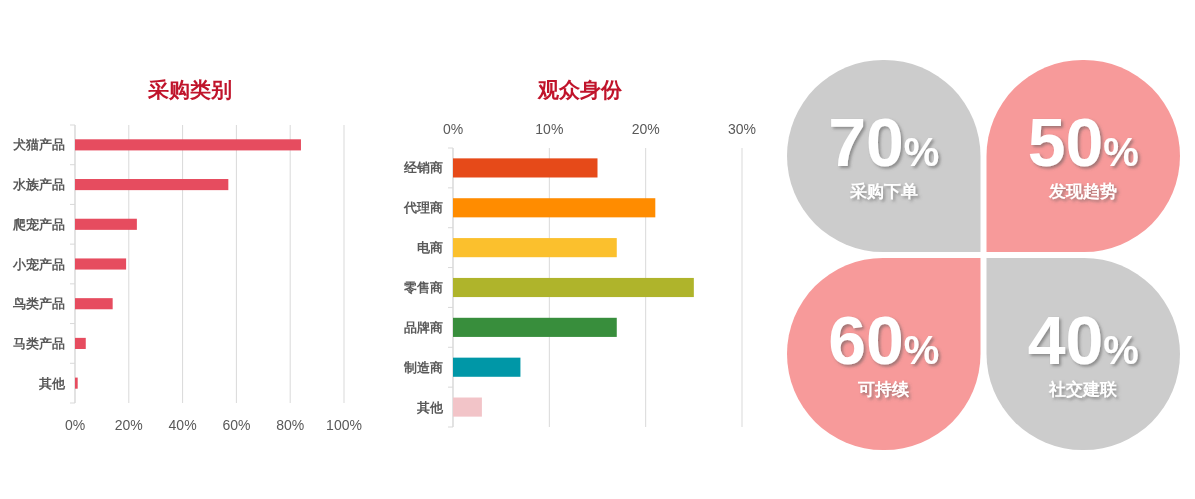  What do you see at coordinates (423, 327) in the screenshot?
I see `y-tick-label: 品牌商` at bounding box center [423, 327].